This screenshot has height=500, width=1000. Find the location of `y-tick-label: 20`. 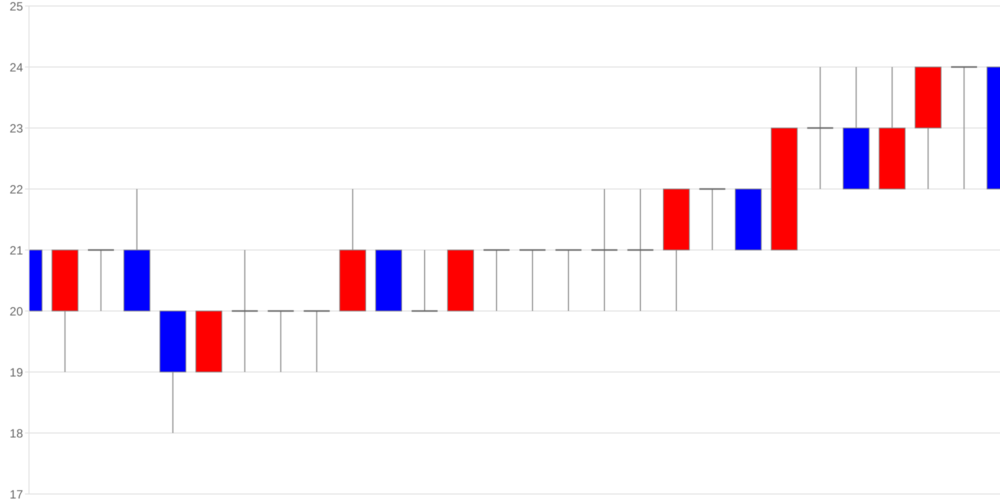

y-tick-label: 20 is located at coordinates (17, 311).